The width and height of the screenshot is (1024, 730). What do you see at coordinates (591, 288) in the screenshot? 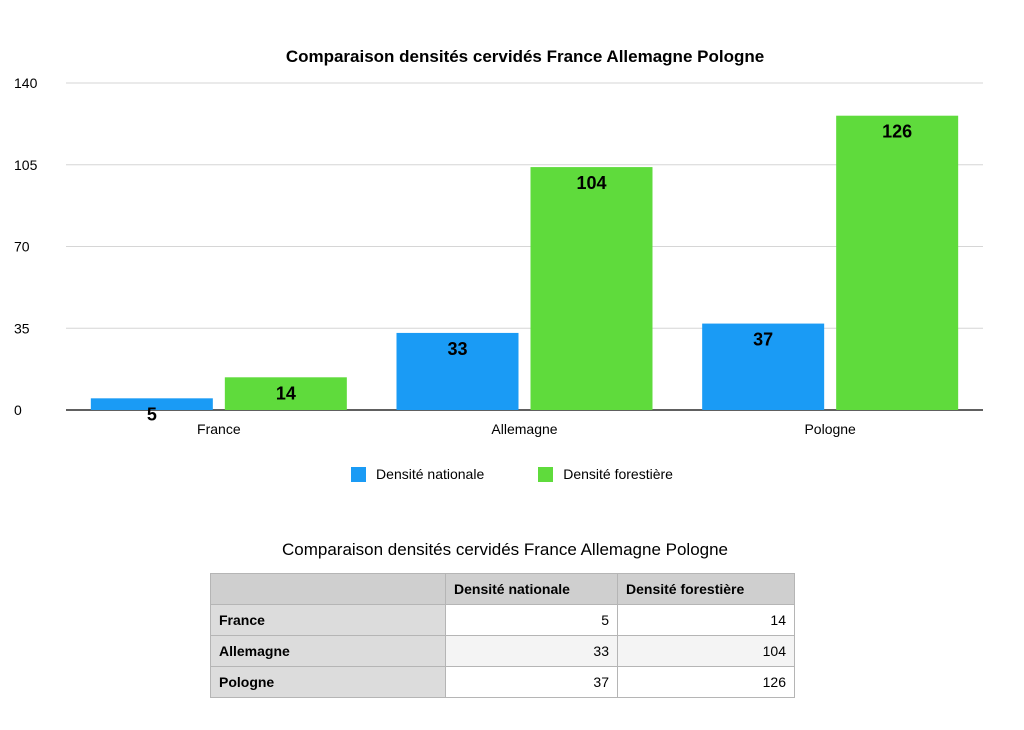
I see `bar-allemagne-forestiere` at bounding box center [591, 288].